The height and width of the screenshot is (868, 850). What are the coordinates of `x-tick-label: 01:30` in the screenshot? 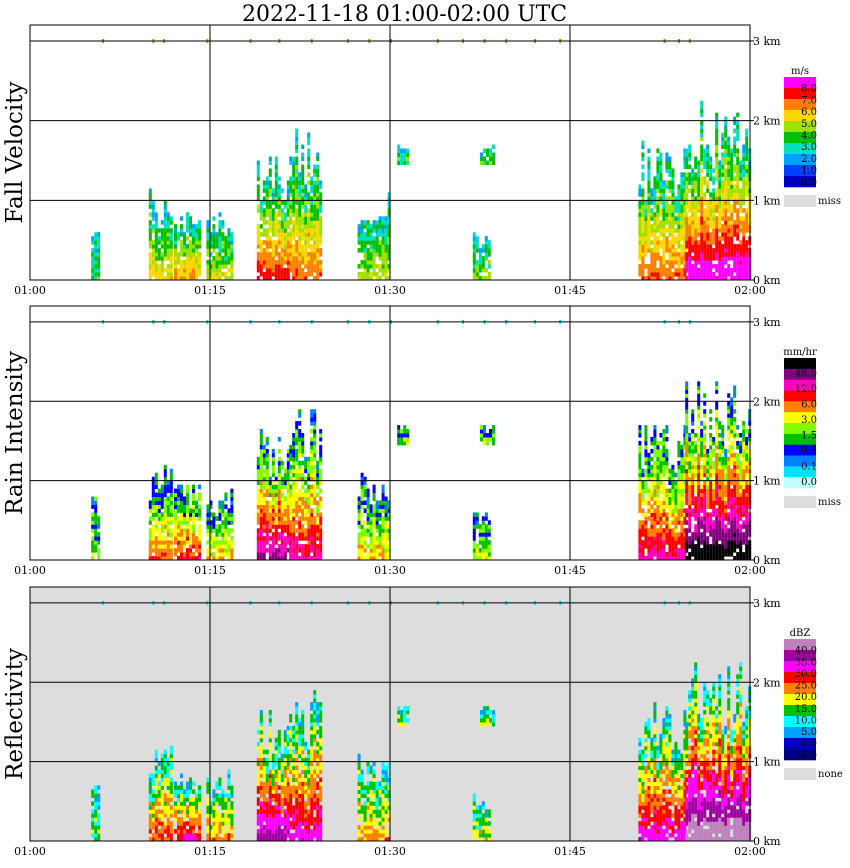 It's located at (390, 570).